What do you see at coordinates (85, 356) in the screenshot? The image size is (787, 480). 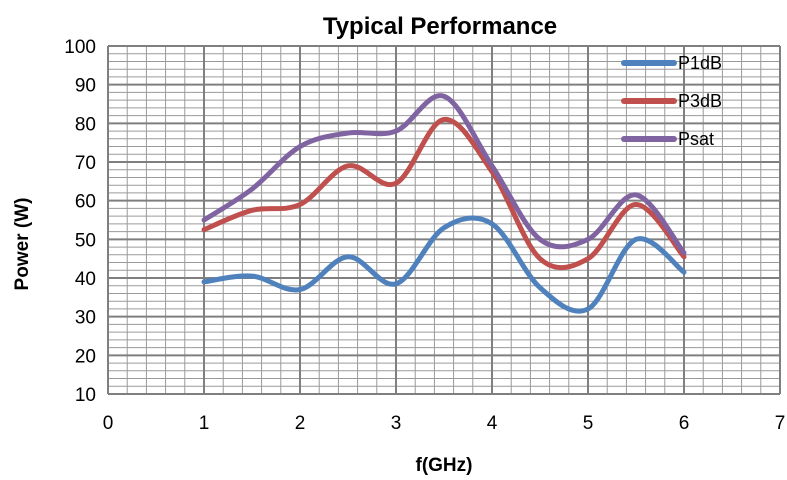 I see `y-tick-label: 20` at bounding box center [85, 356].